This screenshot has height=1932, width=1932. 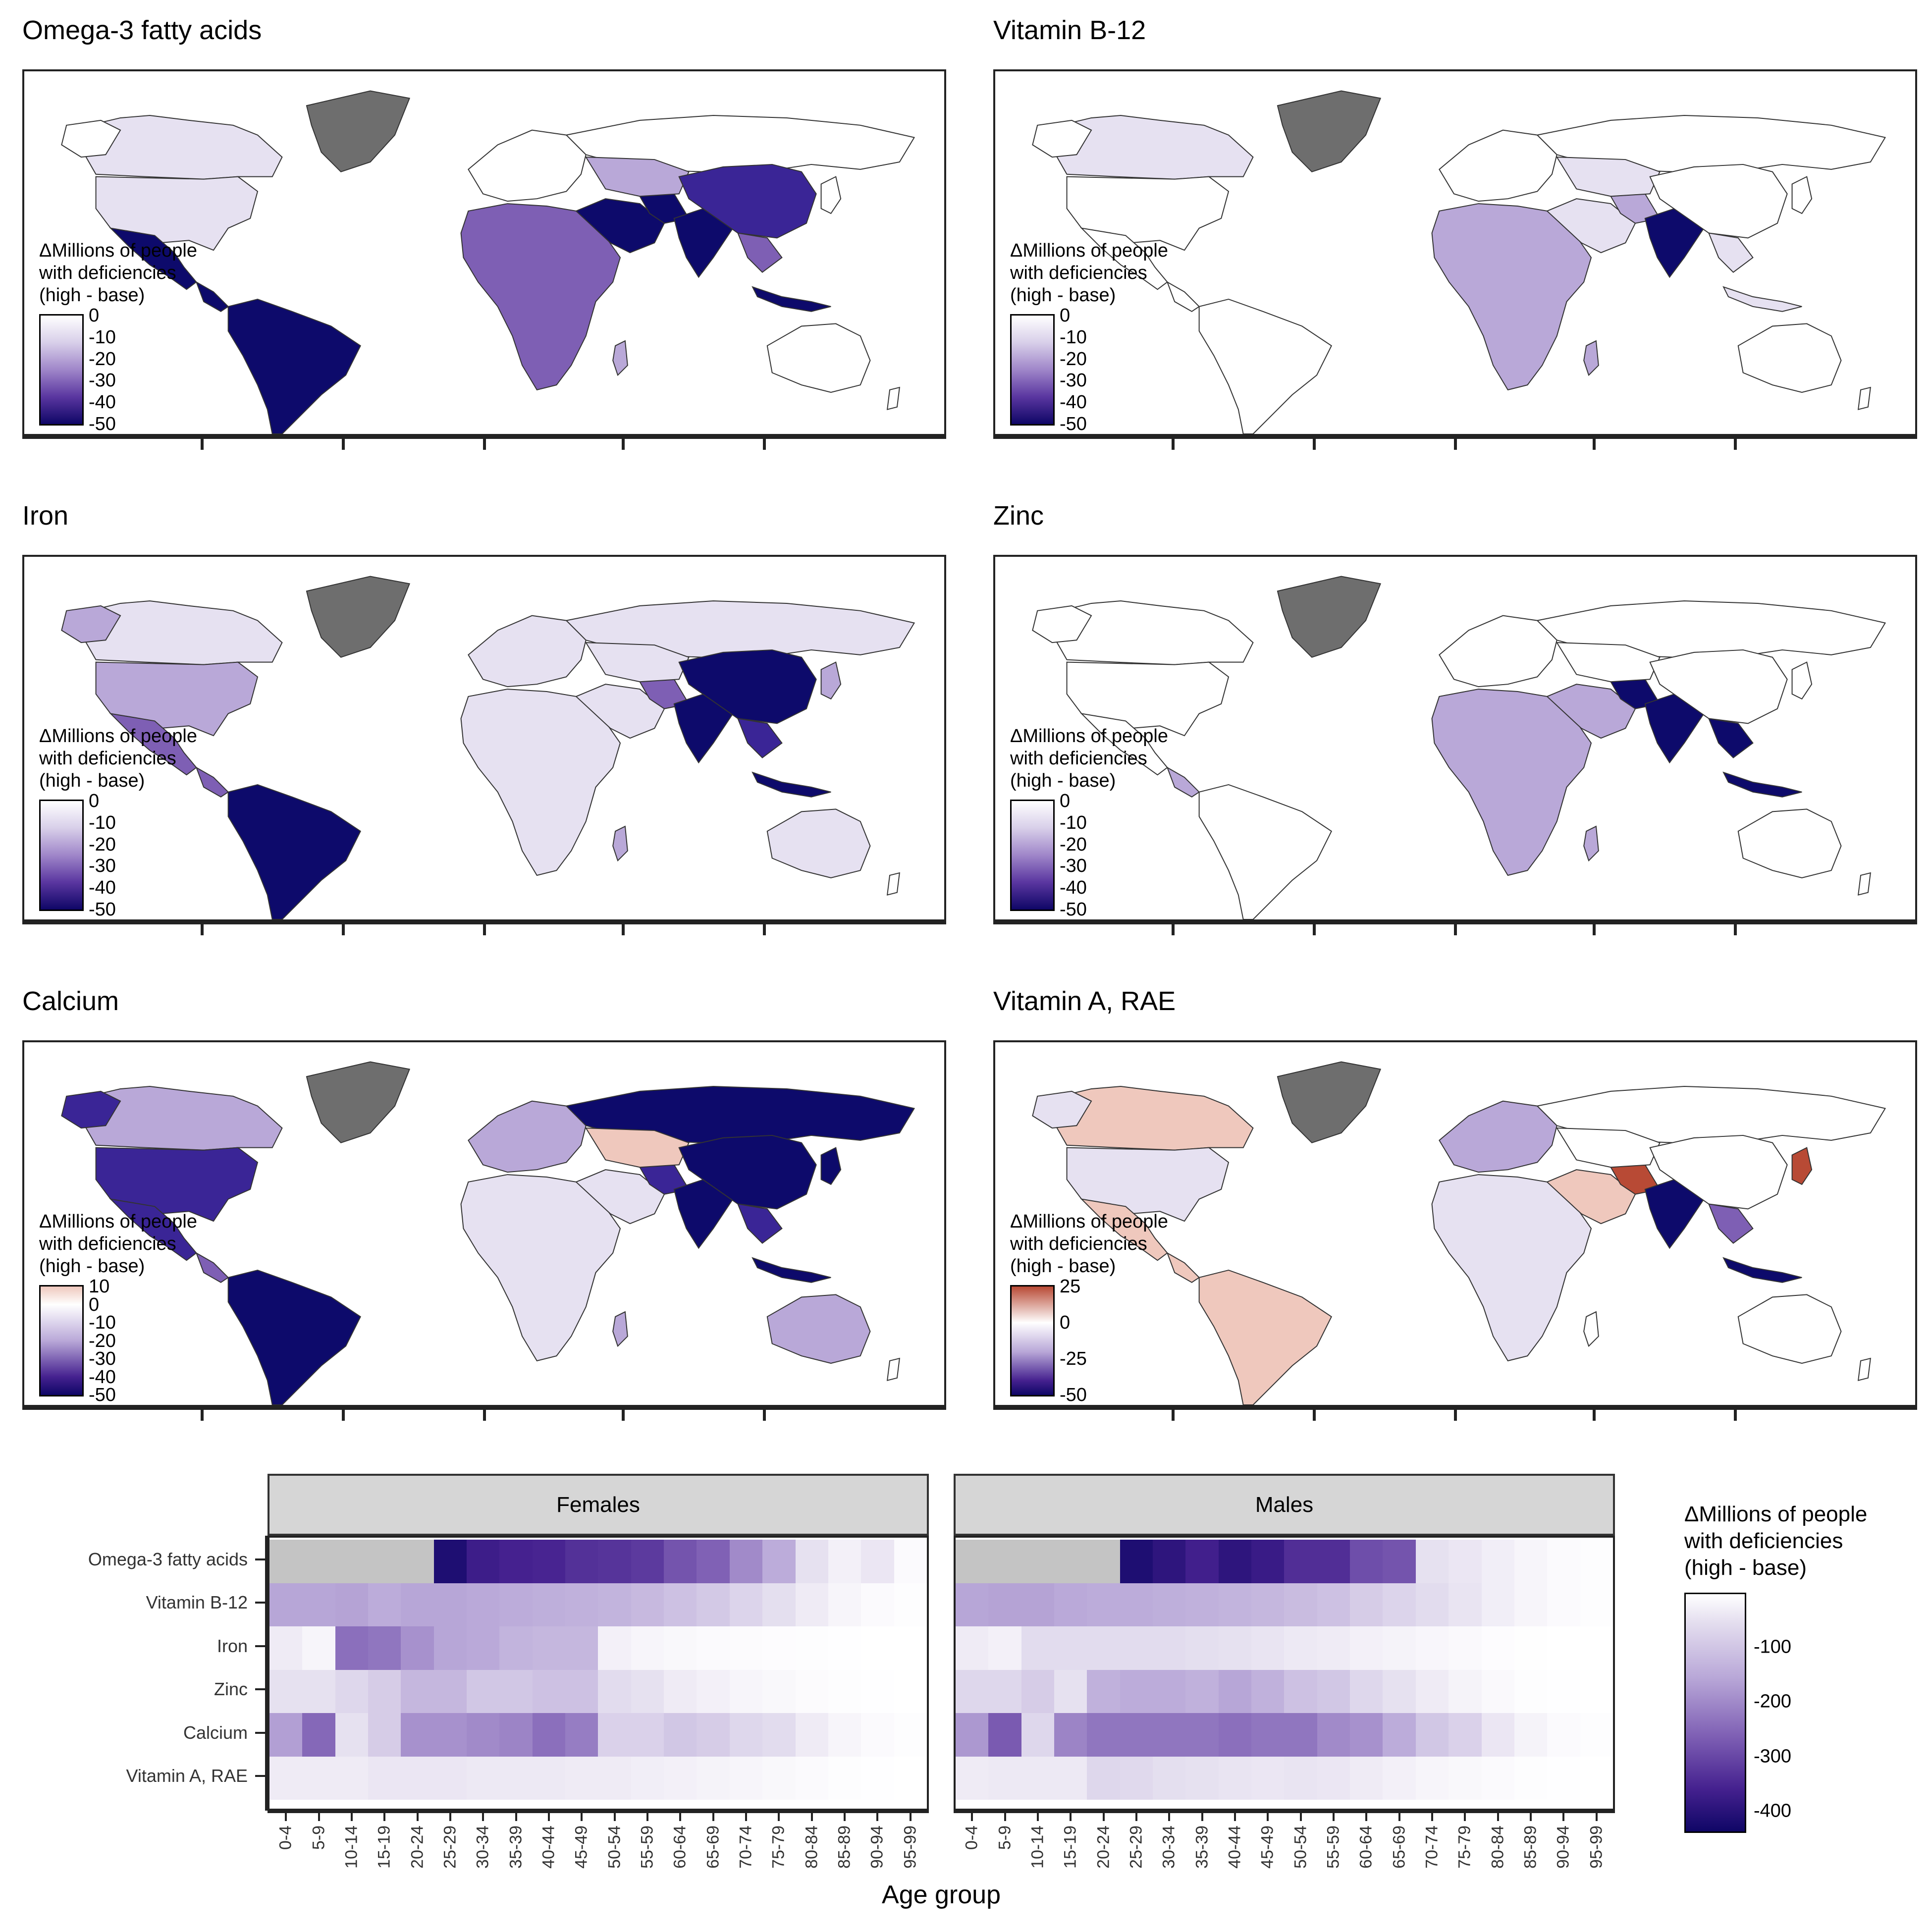 I want to click on region-southam, so click(x=1265, y=1337).